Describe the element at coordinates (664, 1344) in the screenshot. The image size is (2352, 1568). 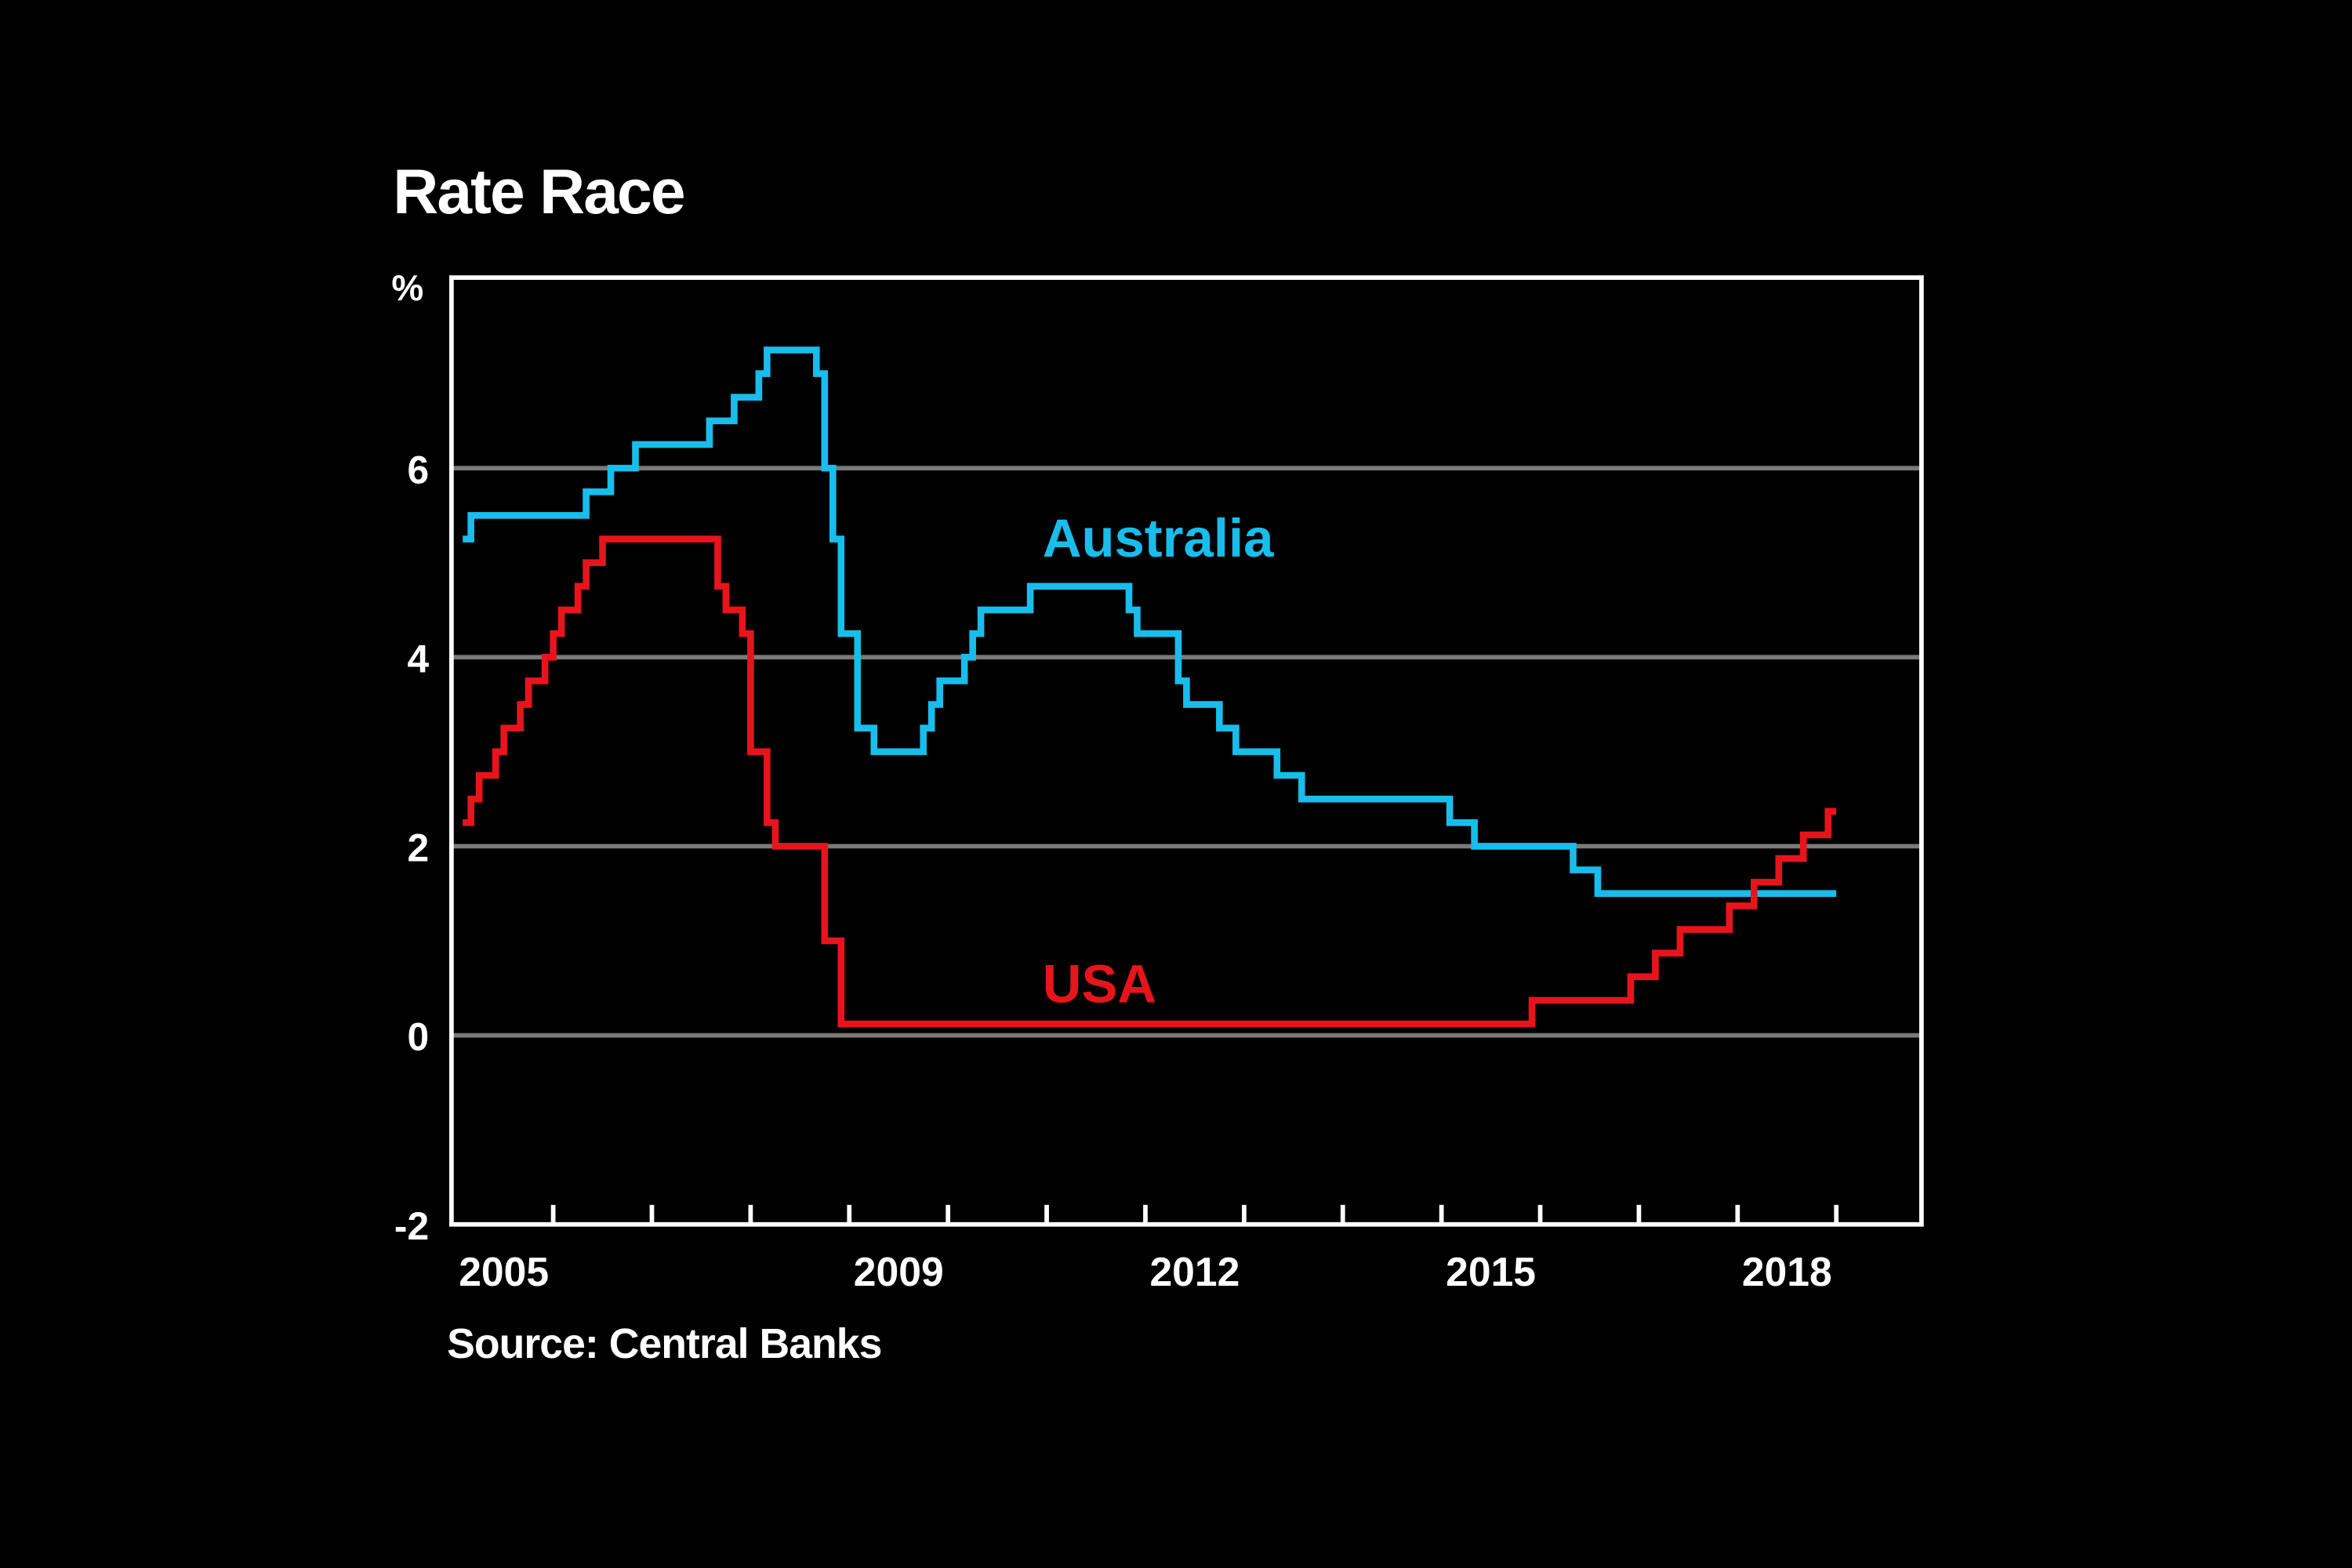
I see `source-note: Source: Central Banks` at that location.